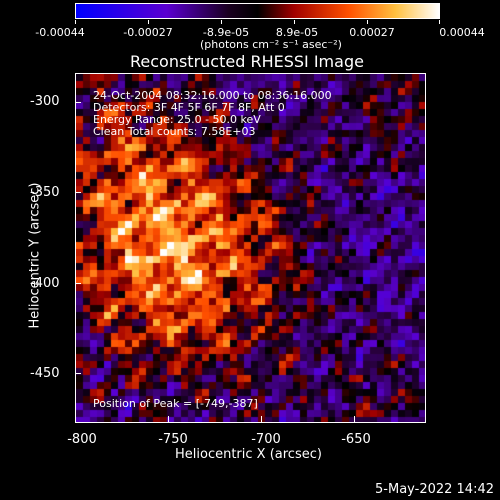  I want to click on y-axis-label: Heliocentric Y (arcsec), so click(35, 255).